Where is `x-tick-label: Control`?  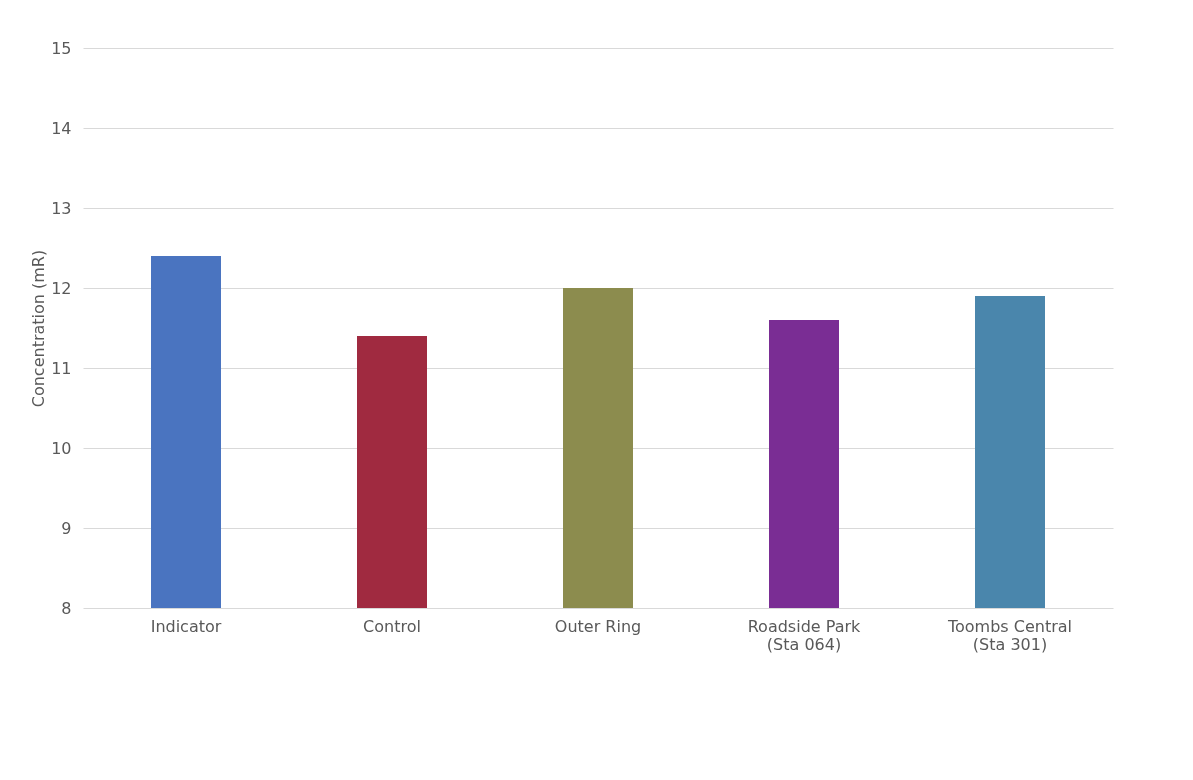
x-tick-label: Control is located at coordinates (392, 626).